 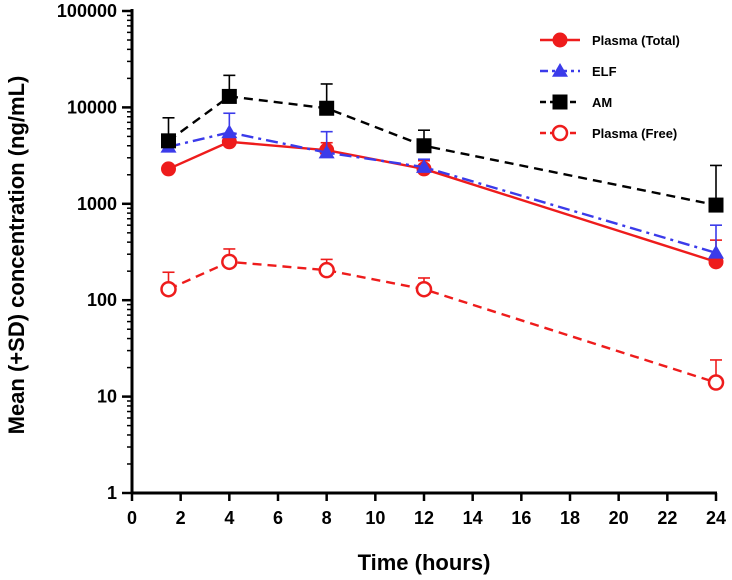 I want to click on x-tick-label: 6, so click(x=278, y=518).